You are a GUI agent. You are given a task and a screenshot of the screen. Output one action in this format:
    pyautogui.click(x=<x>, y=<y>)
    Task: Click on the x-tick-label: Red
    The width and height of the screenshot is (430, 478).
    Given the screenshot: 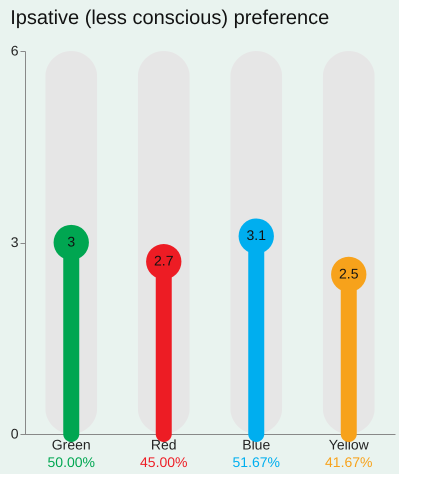 What is the action you would take?
    pyautogui.click(x=163, y=444)
    